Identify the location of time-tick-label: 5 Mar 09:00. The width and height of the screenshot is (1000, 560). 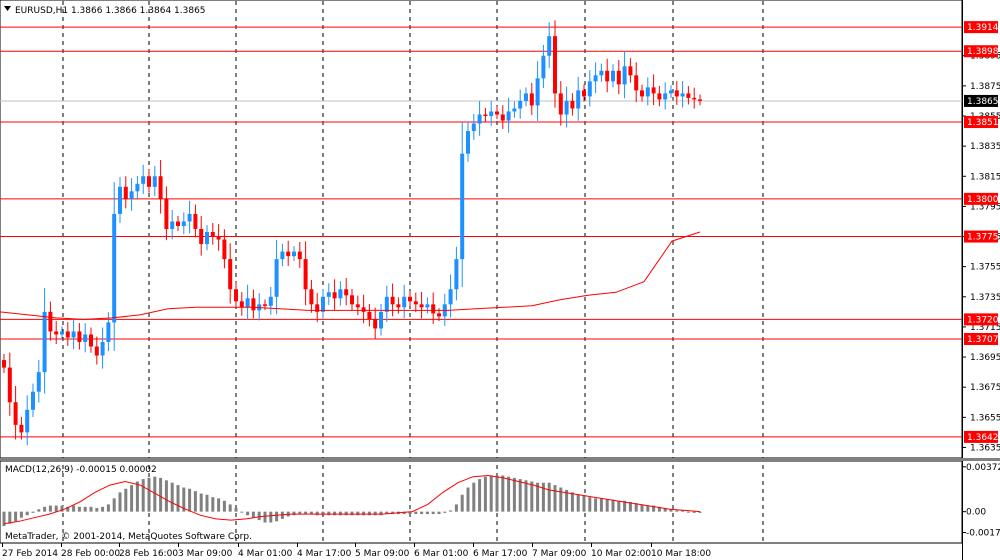
(382, 554).